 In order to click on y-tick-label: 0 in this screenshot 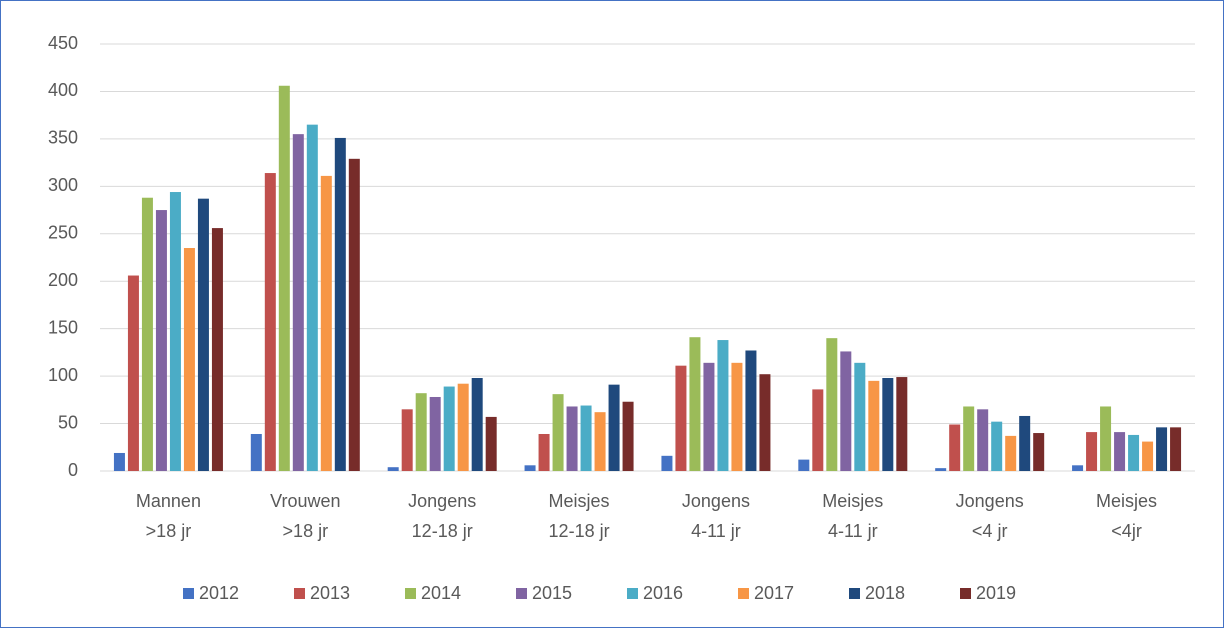, I will do `click(73, 470)`.